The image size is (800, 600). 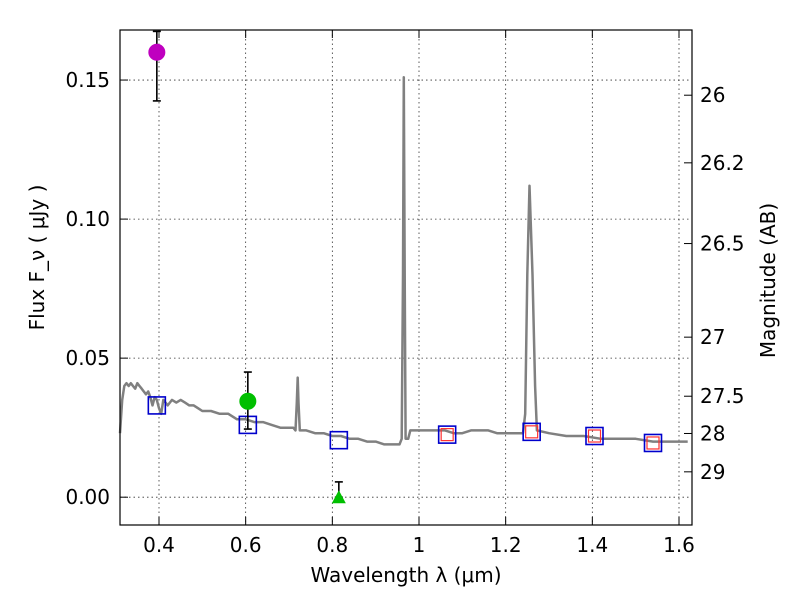 I want to click on mag-tick-label: 26.5, so click(x=722, y=244).